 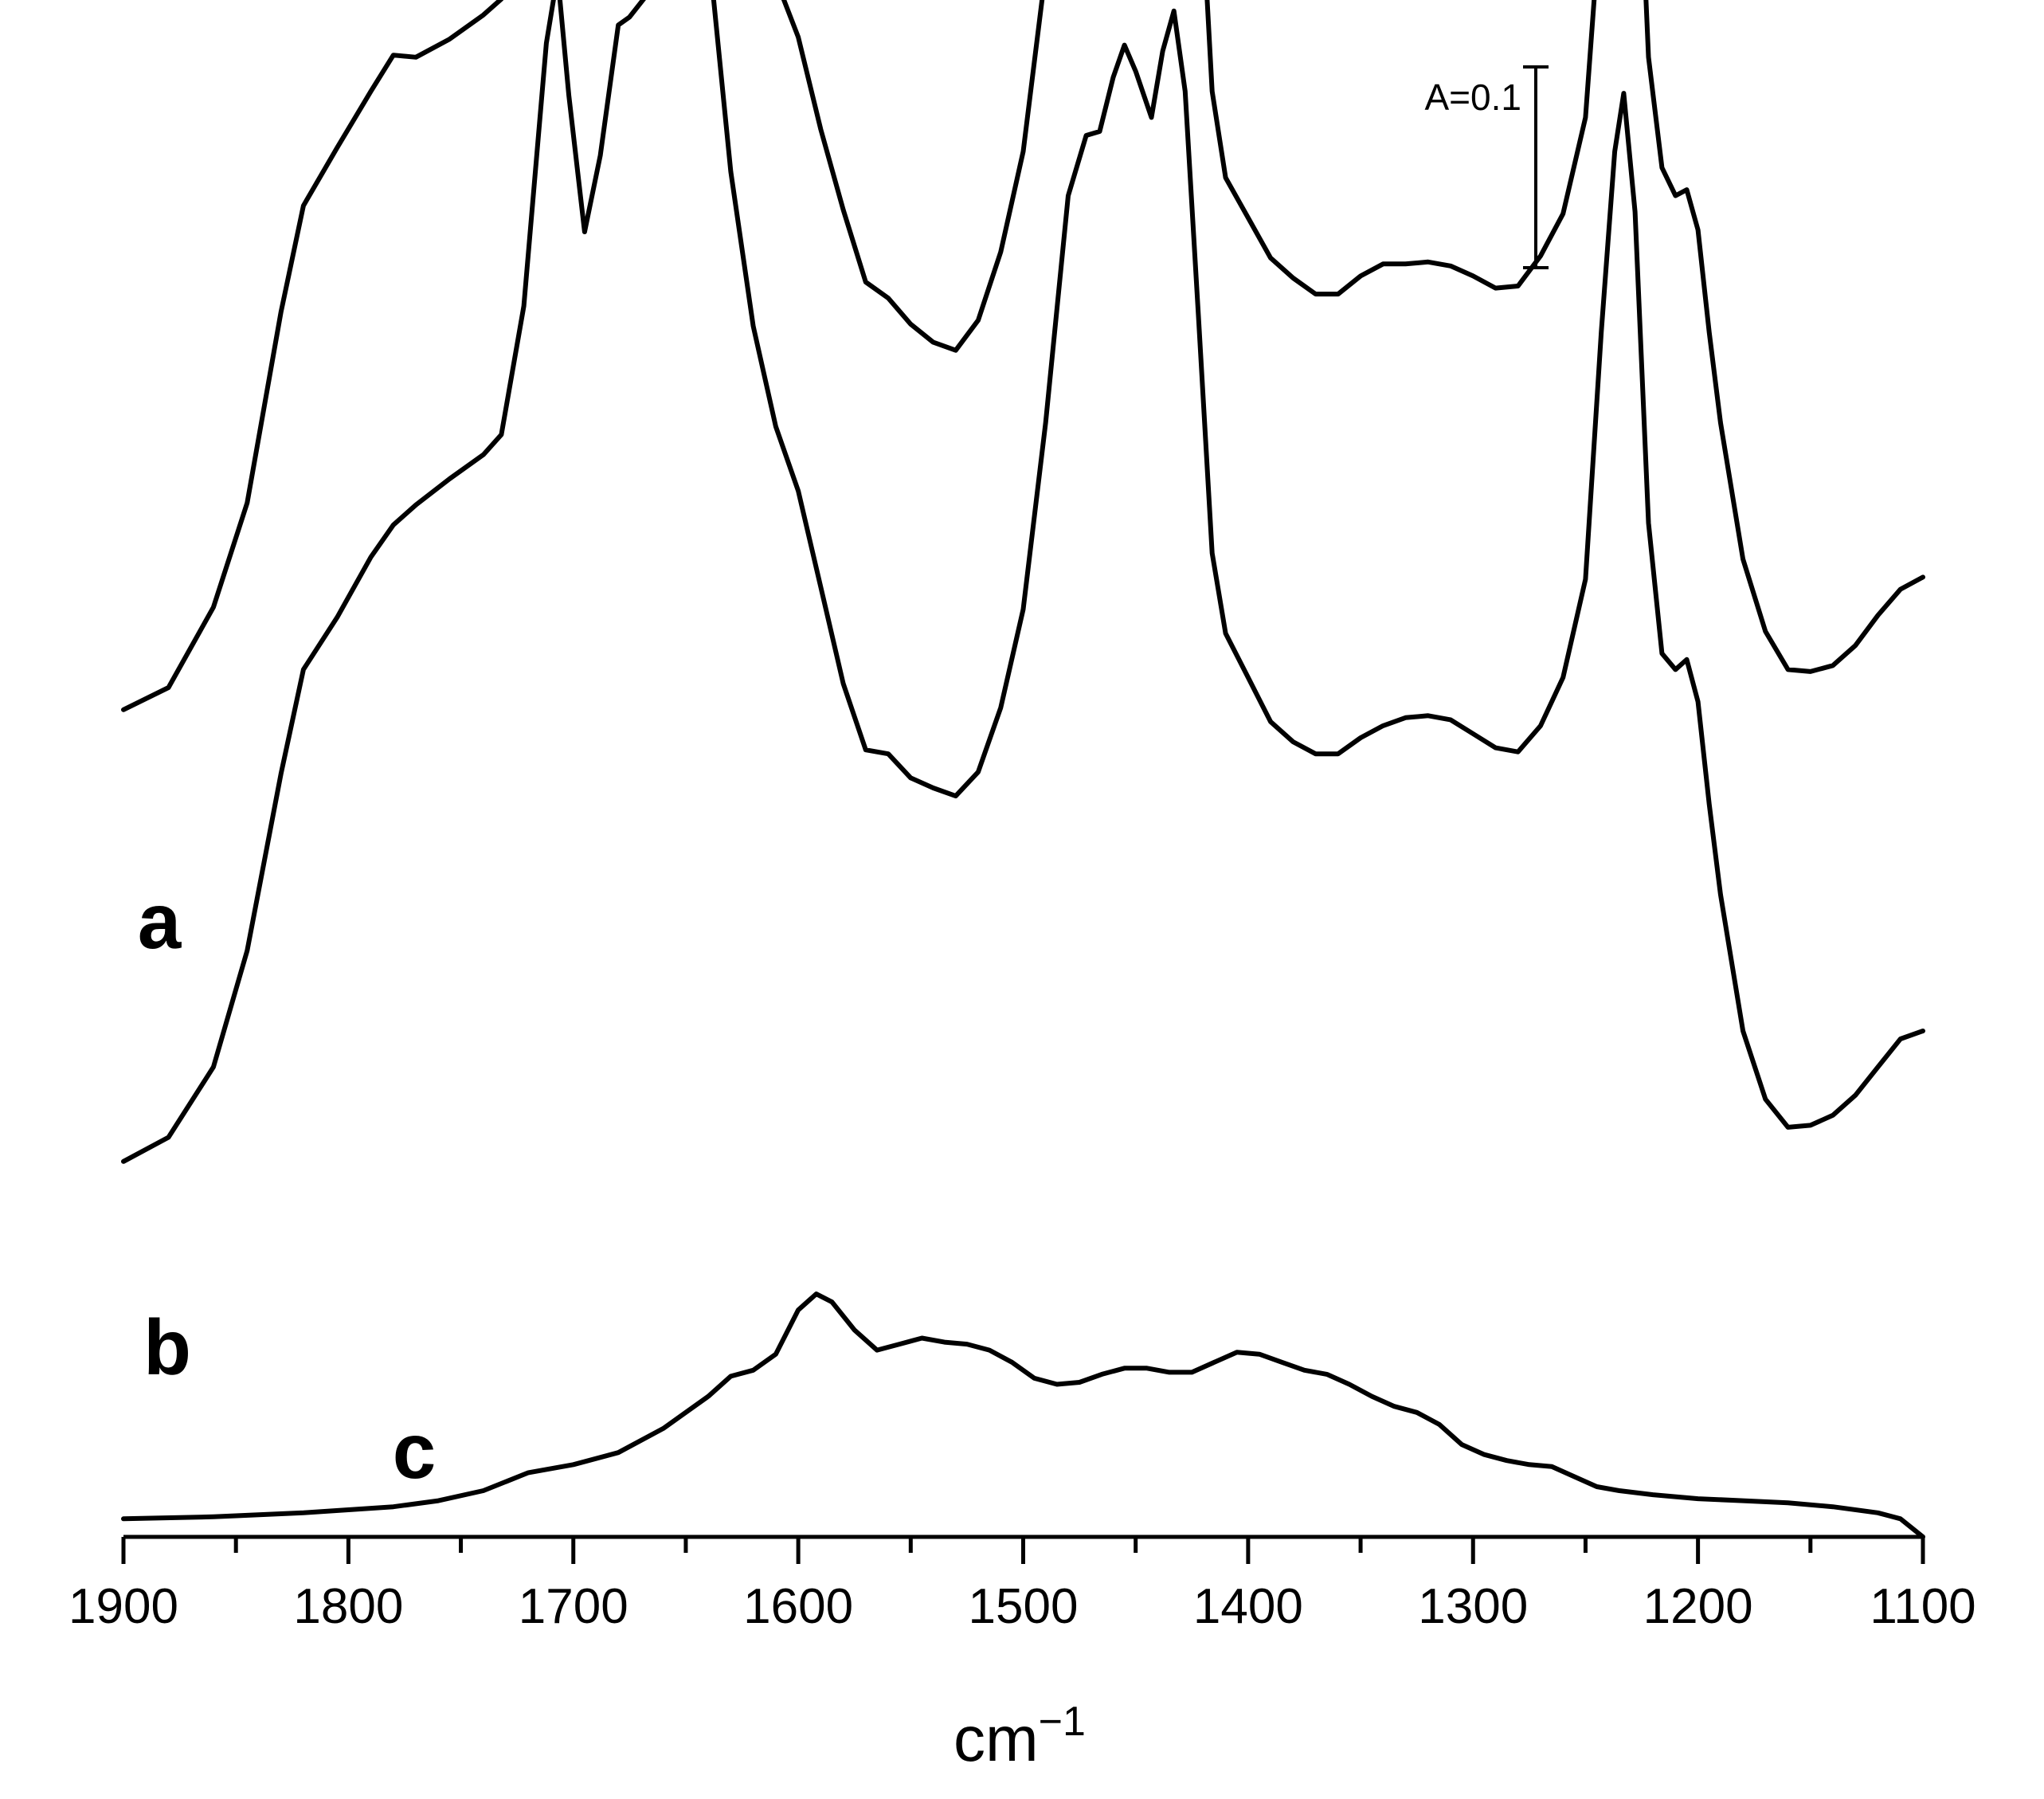 I want to click on curve-label-b: b, so click(x=167, y=1347).